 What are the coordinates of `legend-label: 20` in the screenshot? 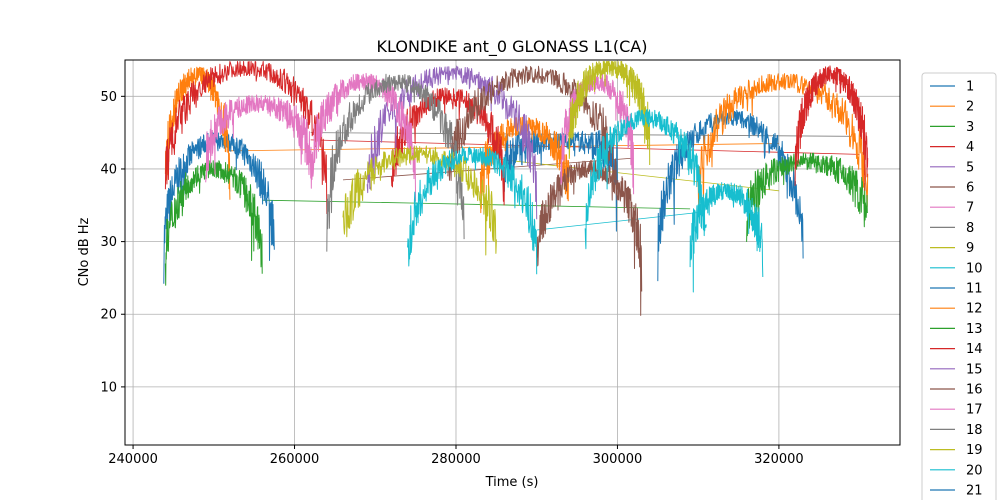 It's located at (974, 470).